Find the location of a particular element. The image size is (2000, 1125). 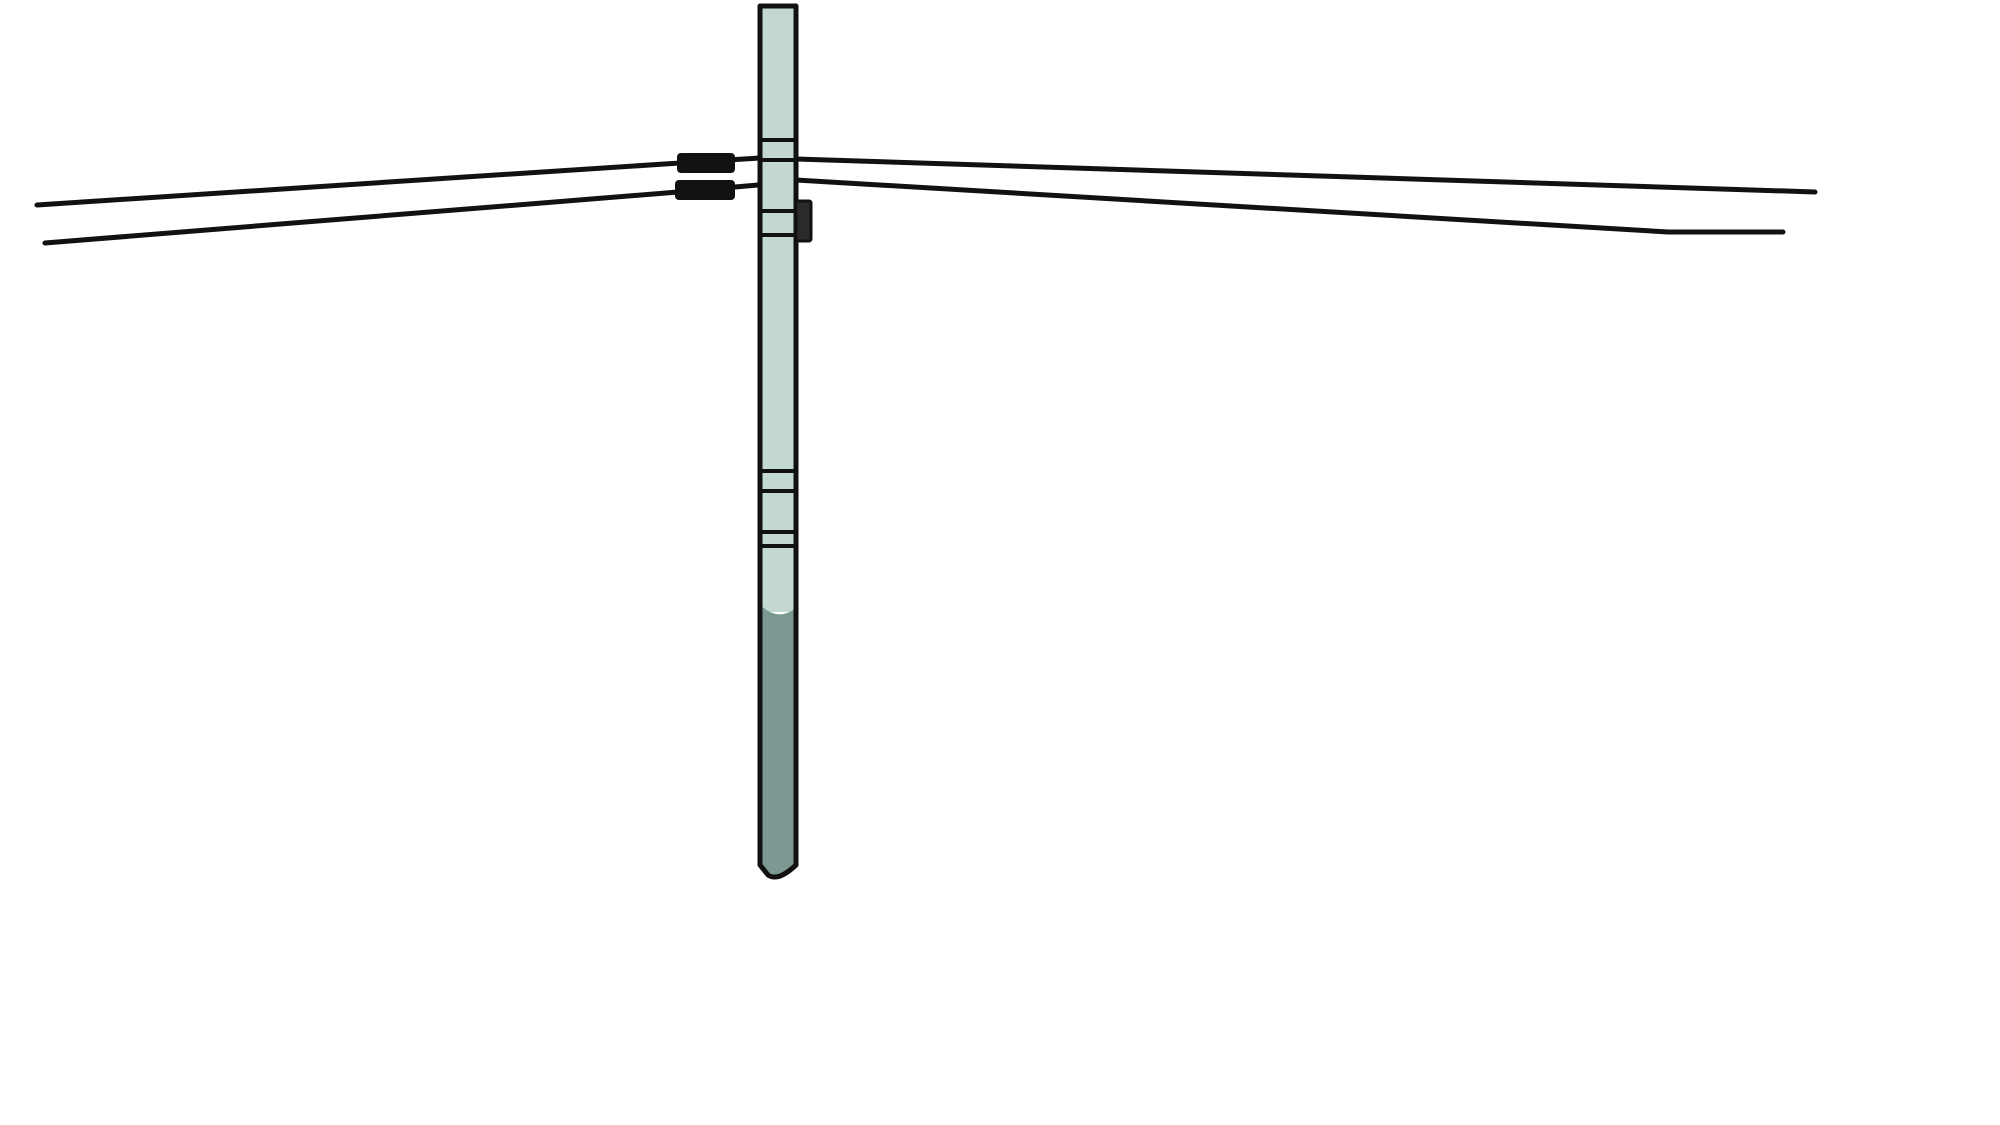

utility-pole is located at coordinates (785, 441).